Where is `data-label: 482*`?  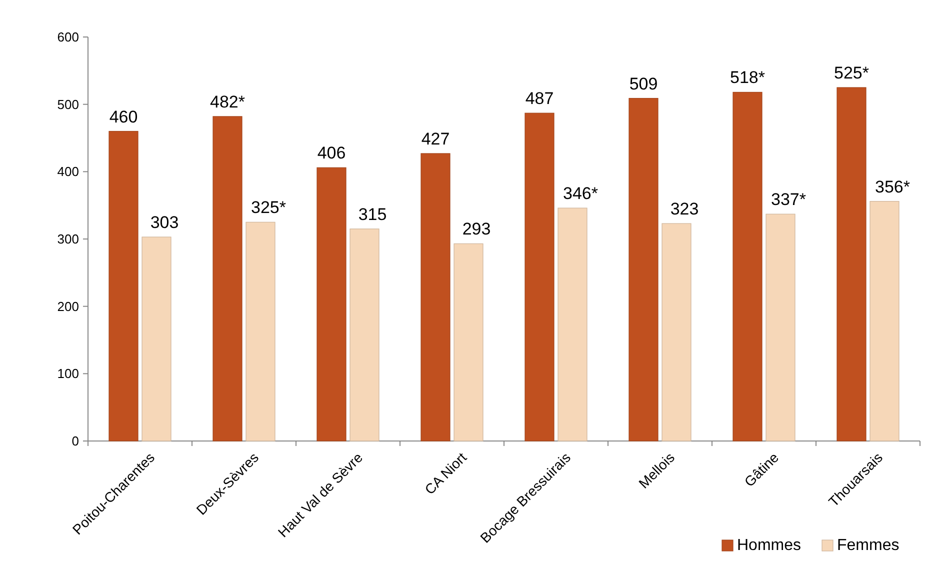 data-label: 482* is located at coordinates (228, 102).